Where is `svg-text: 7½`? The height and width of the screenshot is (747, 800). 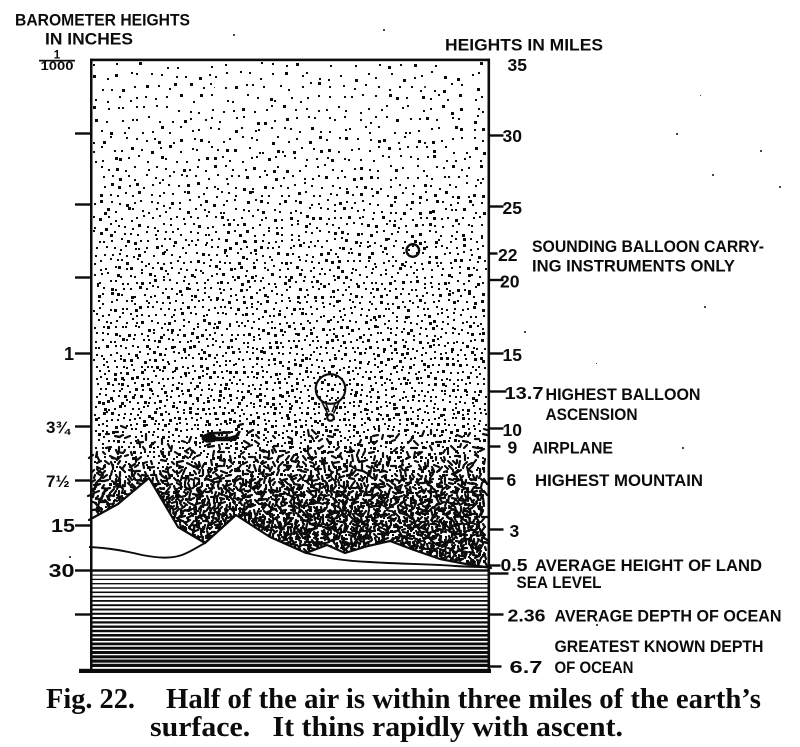 svg-text: 7½ is located at coordinates (58, 481).